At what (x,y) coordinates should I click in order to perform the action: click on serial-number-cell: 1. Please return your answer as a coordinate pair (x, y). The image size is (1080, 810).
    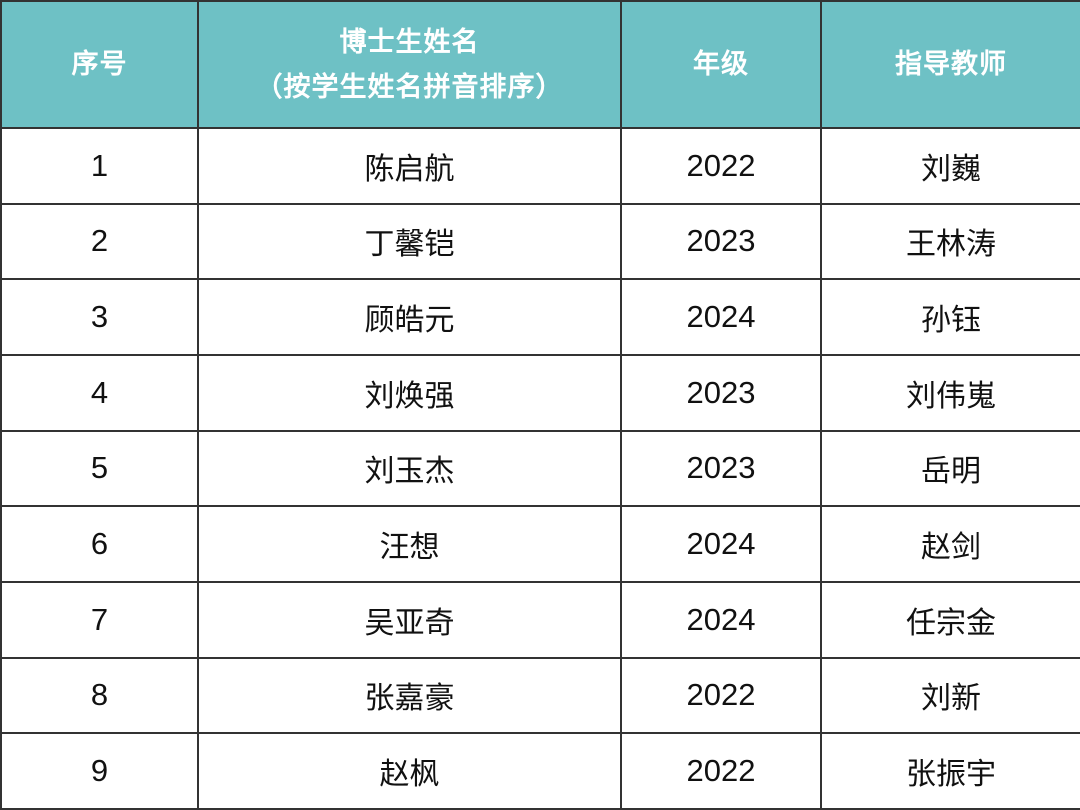
    Looking at the image, I should click on (99, 166).